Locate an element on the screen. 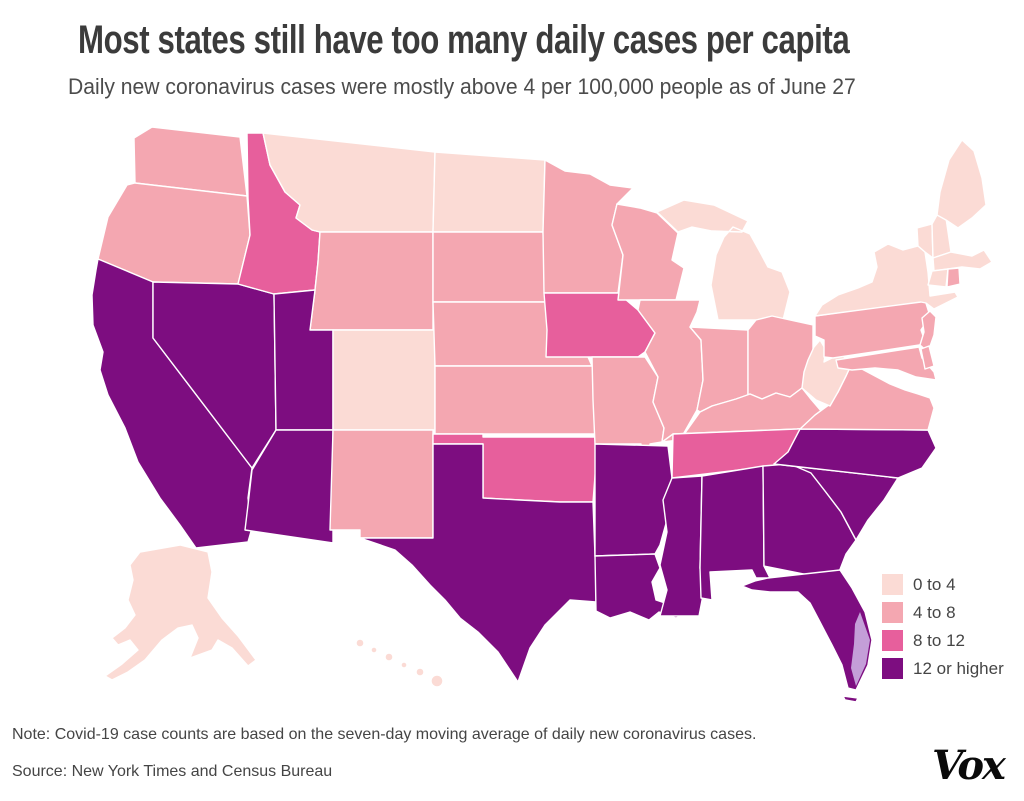 The height and width of the screenshot is (801, 1024). legend-item-12-or-higher: 12 or higher is located at coordinates (943, 668).